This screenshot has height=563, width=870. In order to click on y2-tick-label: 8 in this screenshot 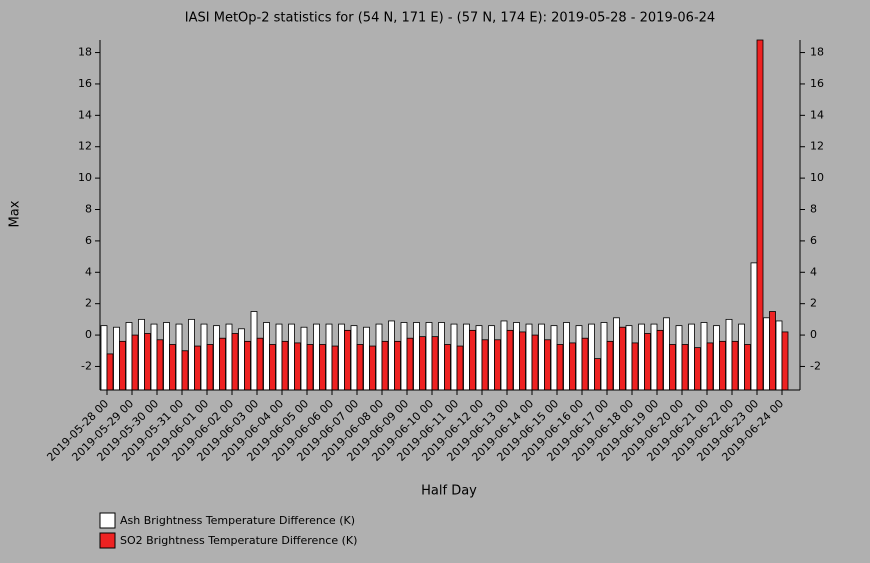, I will do `click(813, 209)`.